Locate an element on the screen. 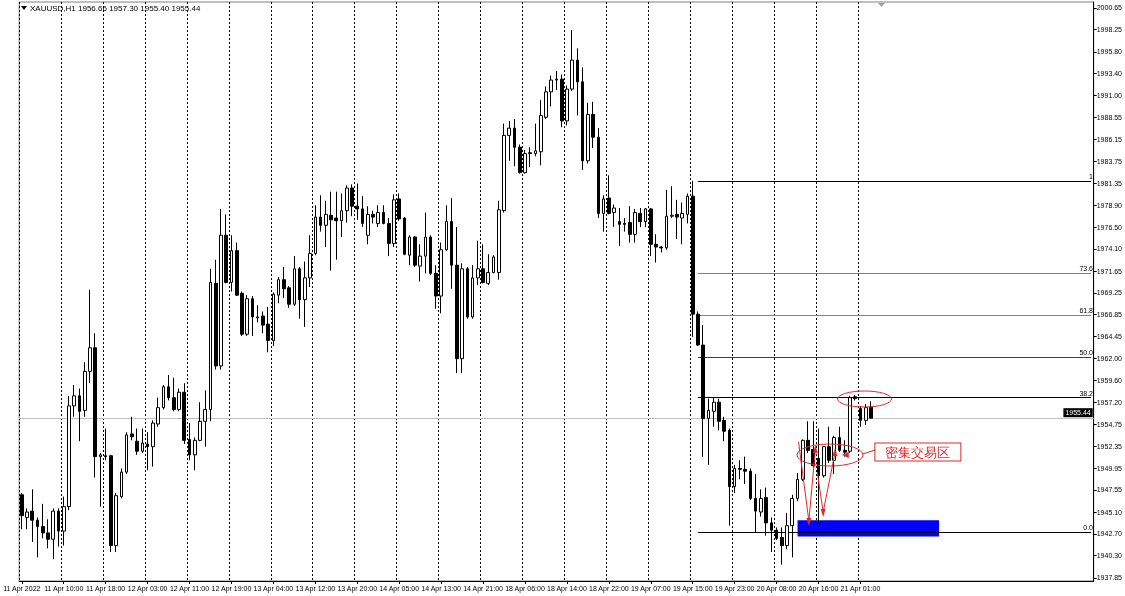  annotation: 密集交易区 is located at coordinates (918, 452).